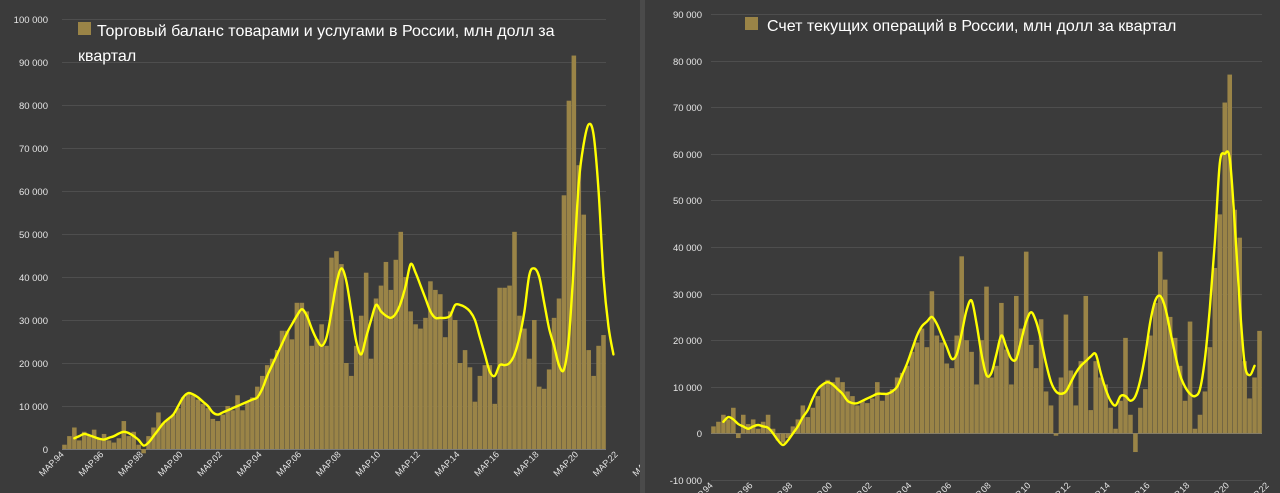 This screenshot has height=493, width=1280. Describe the element at coordinates (328, 463) in the screenshot. I see `x-tick-label: MAP.08` at that location.